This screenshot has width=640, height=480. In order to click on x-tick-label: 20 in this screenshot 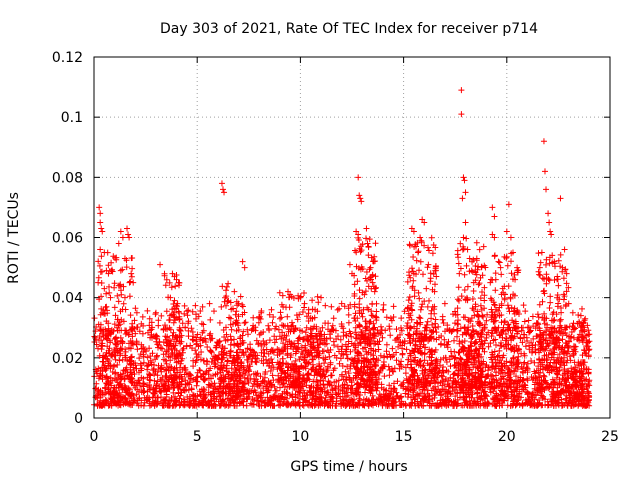, I will do `click(507, 437)`.